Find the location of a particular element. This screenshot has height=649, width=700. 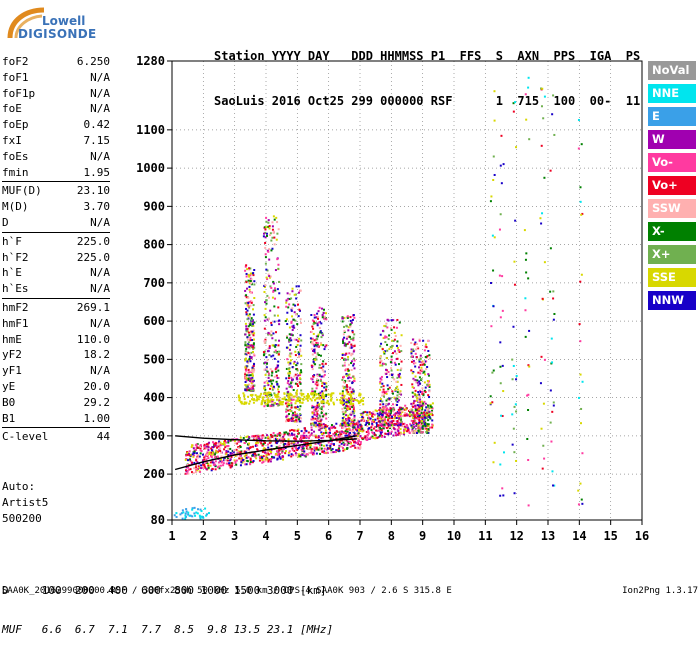

param-value: 29.2 is located at coordinates (97, 402).